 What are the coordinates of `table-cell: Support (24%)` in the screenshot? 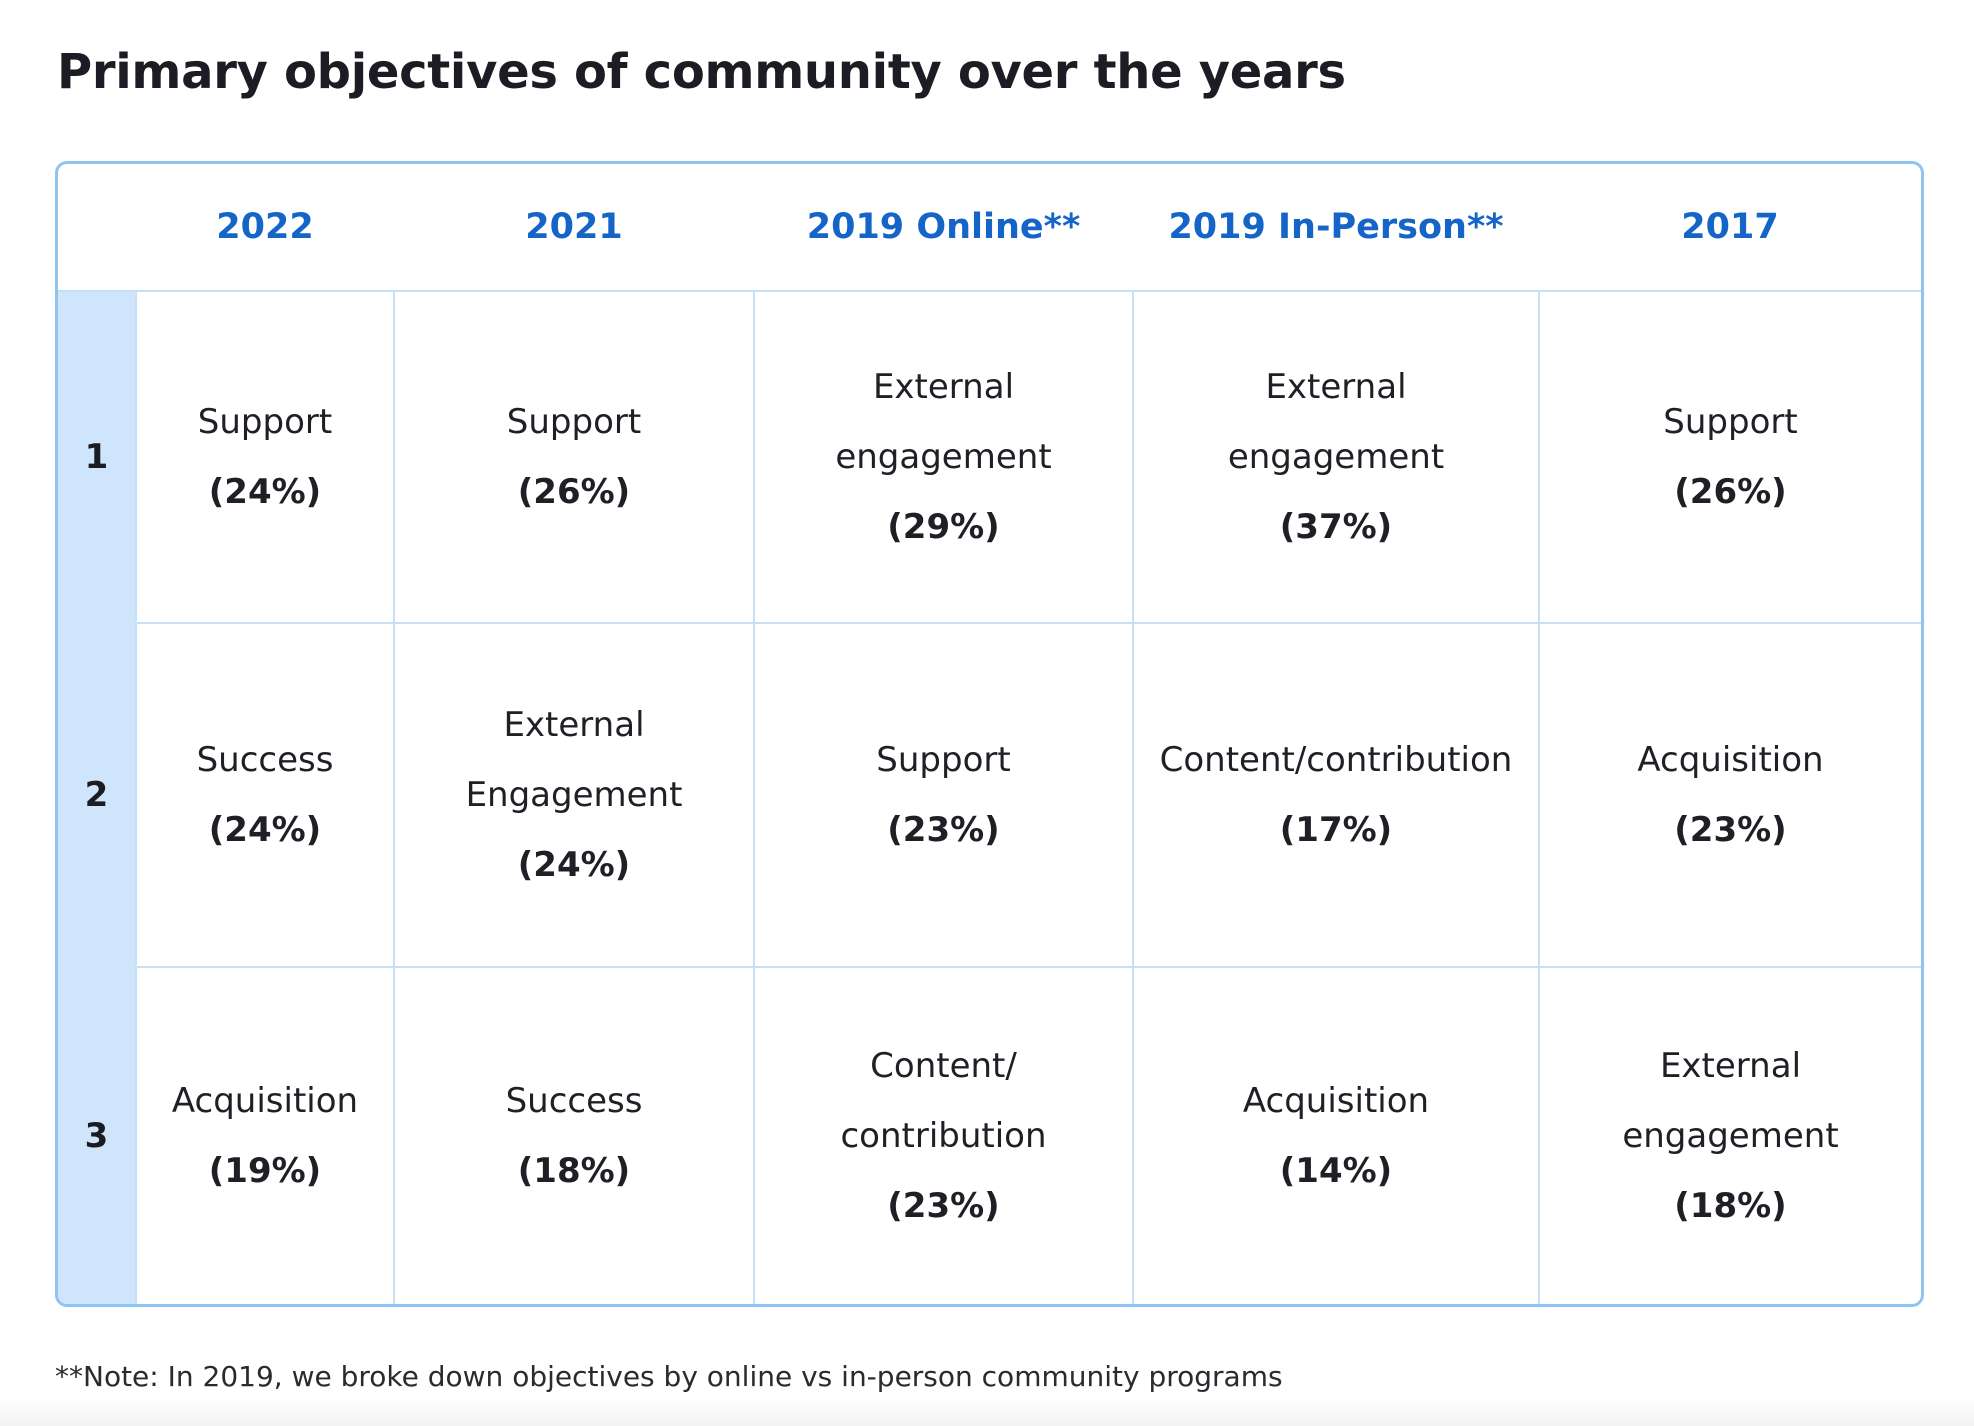 It's located at (265, 457).